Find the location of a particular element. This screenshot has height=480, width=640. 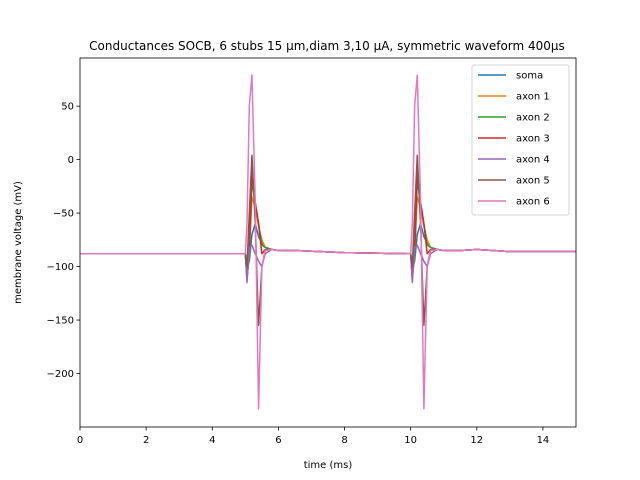

legend-label: soma is located at coordinates (529, 76).